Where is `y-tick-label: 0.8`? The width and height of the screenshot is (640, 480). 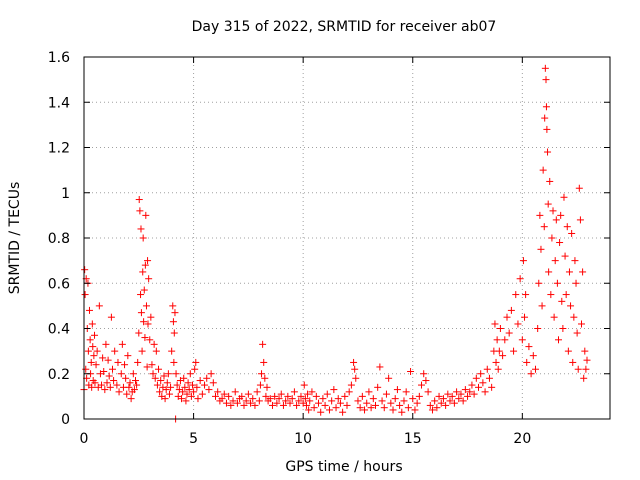 y-tick-label: 0.8 is located at coordinates (59, 239).